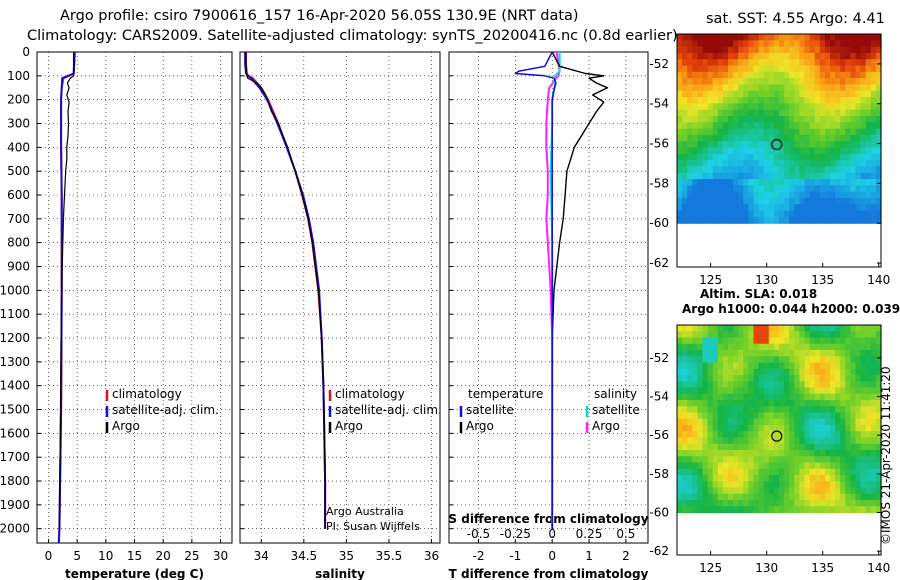 The width and height of the screenshot is (900, 580). What do you see at coordinates (548, 519) in the screenshot?
I see `s-axis-label: S difference from climatology` at bounding box center [548, 519].